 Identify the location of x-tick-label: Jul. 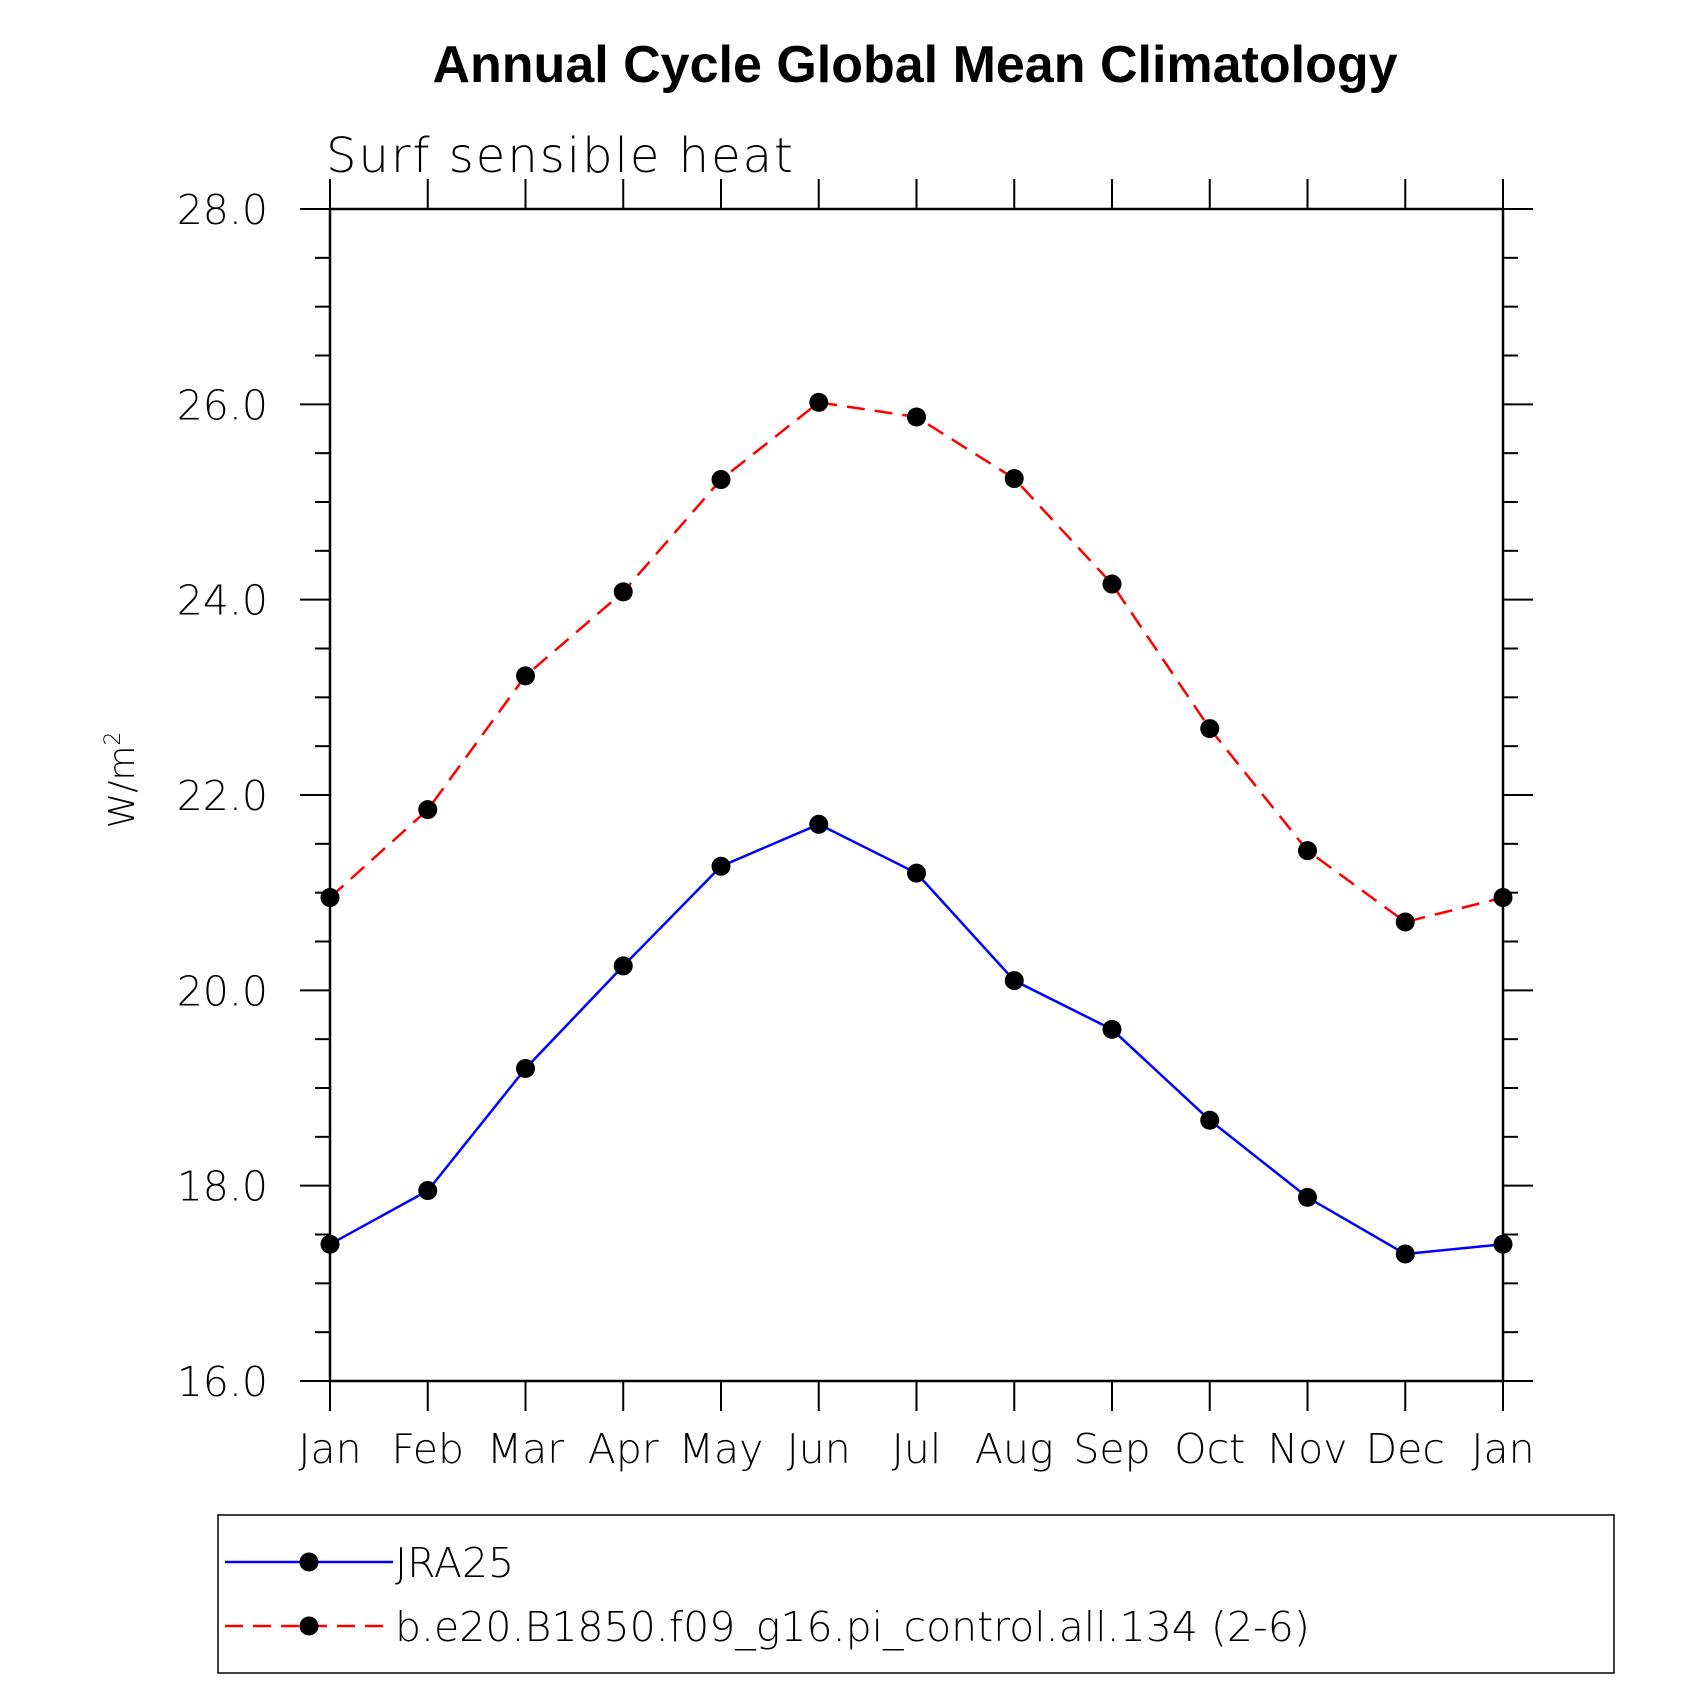
(916, 1449).